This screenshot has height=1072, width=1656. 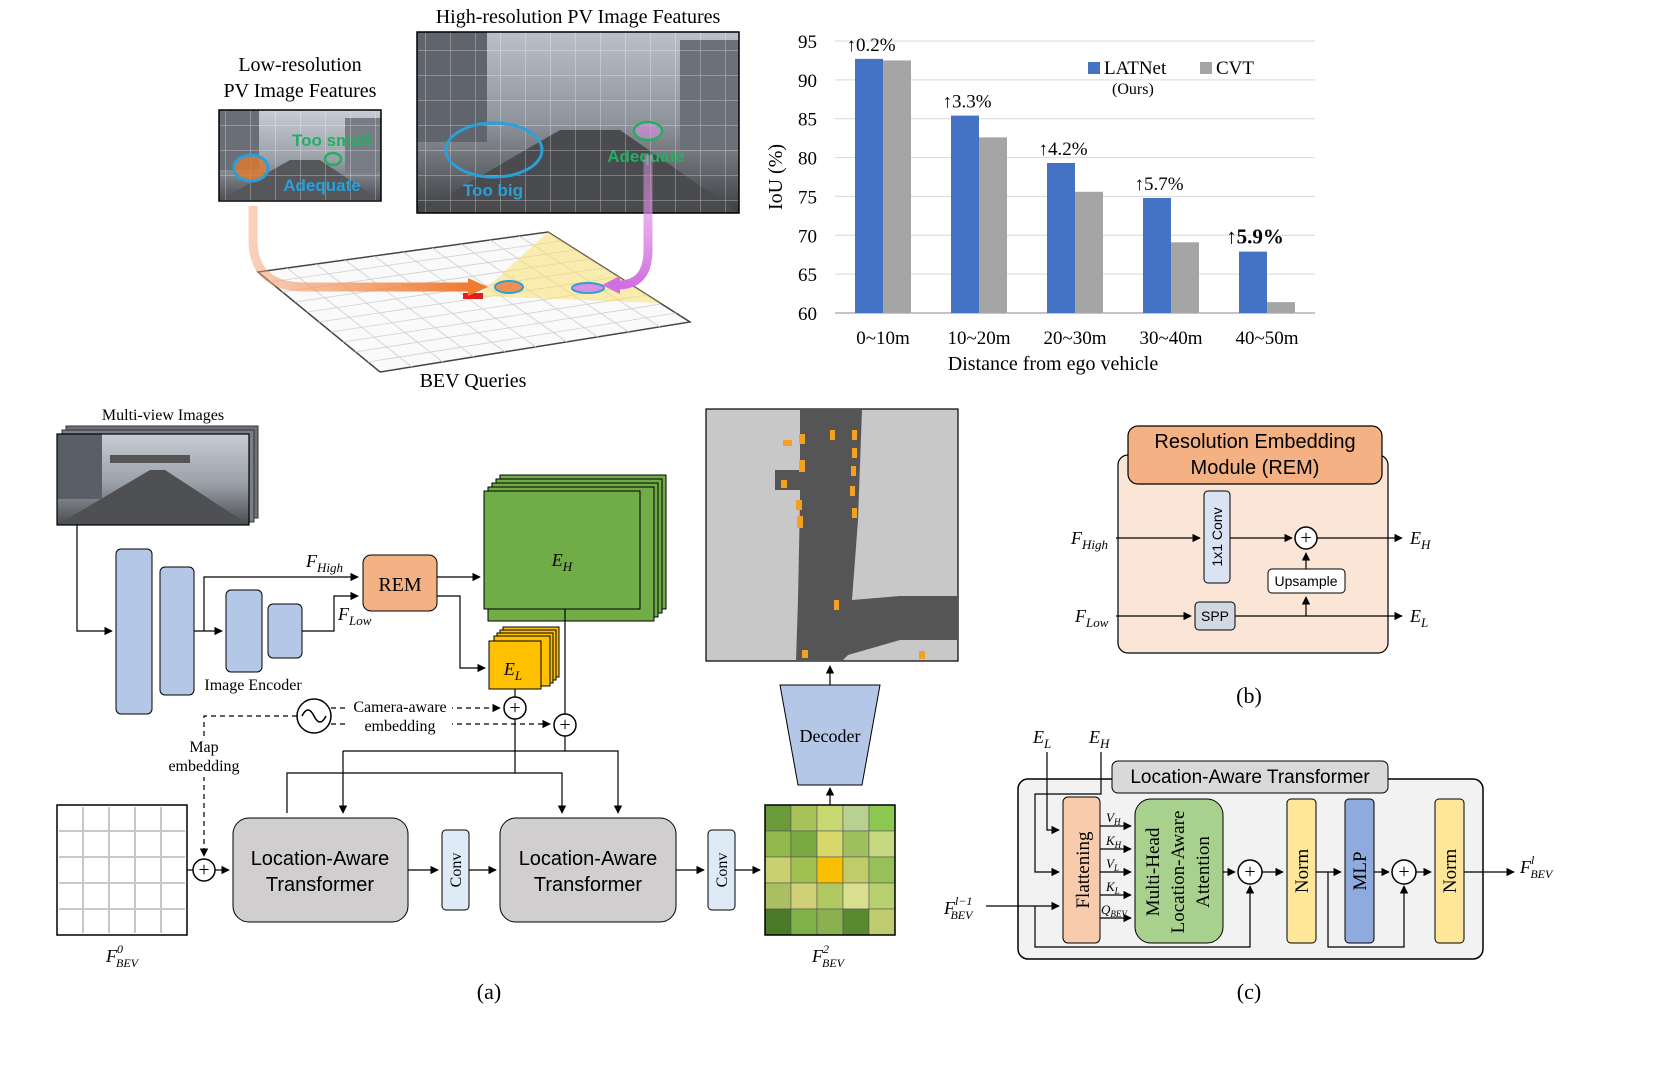 I want to click on f-high-label: FHigh, so click(x=324, y=563).